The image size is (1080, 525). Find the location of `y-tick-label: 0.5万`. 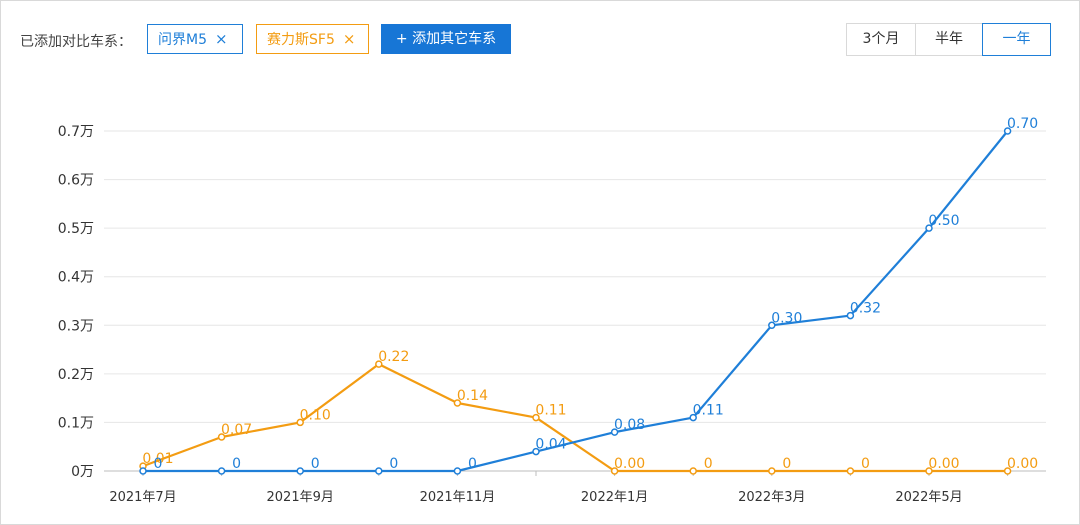

y-tick-label: 0.5万 is located at coordinates (76, 229).